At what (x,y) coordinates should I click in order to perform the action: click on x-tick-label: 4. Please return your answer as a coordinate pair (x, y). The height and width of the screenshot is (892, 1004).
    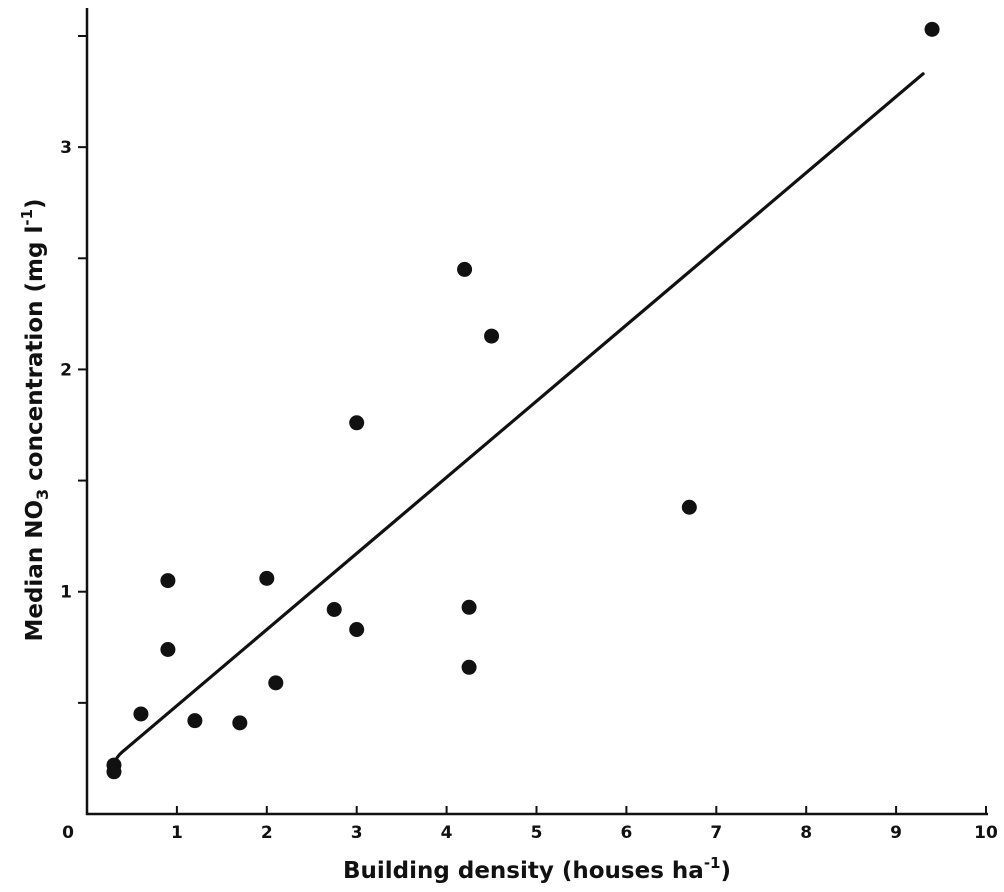
    Looking at the image, I should click on (447, 833).